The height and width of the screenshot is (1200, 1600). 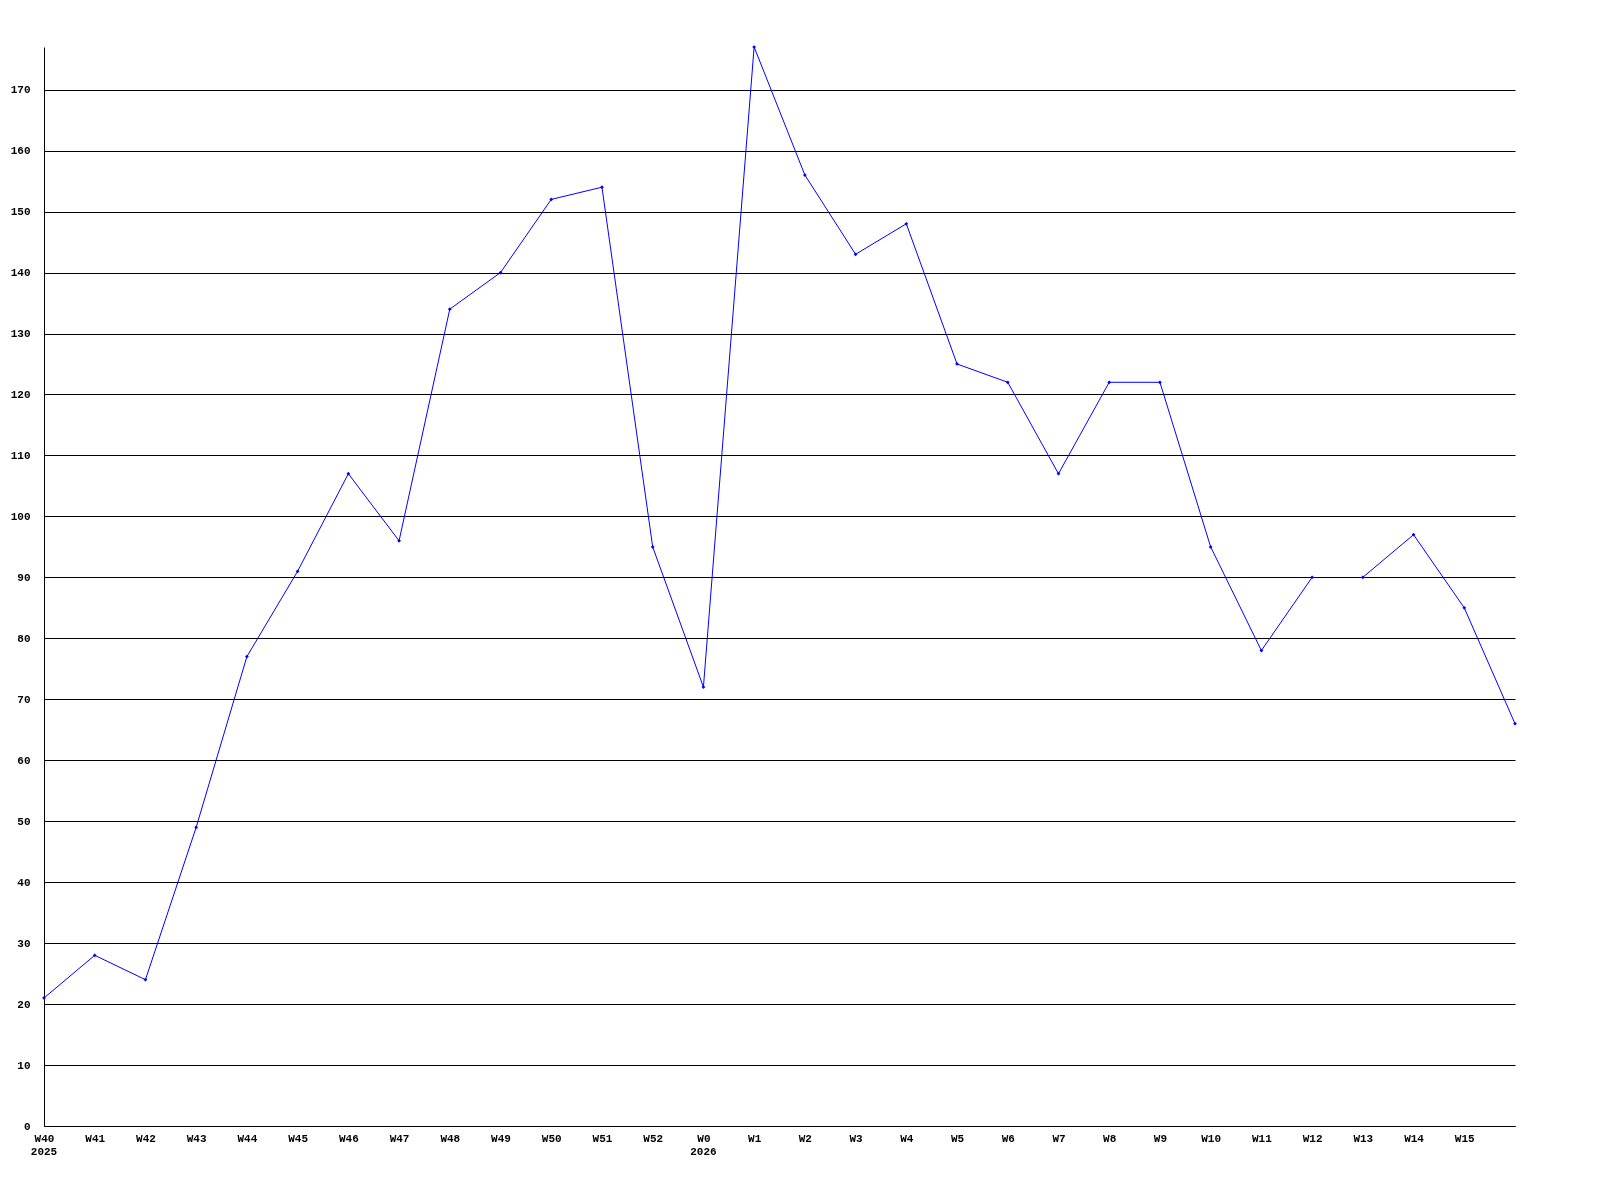 I want to click on y-tick-label: 50, so click(x=24, y=821).